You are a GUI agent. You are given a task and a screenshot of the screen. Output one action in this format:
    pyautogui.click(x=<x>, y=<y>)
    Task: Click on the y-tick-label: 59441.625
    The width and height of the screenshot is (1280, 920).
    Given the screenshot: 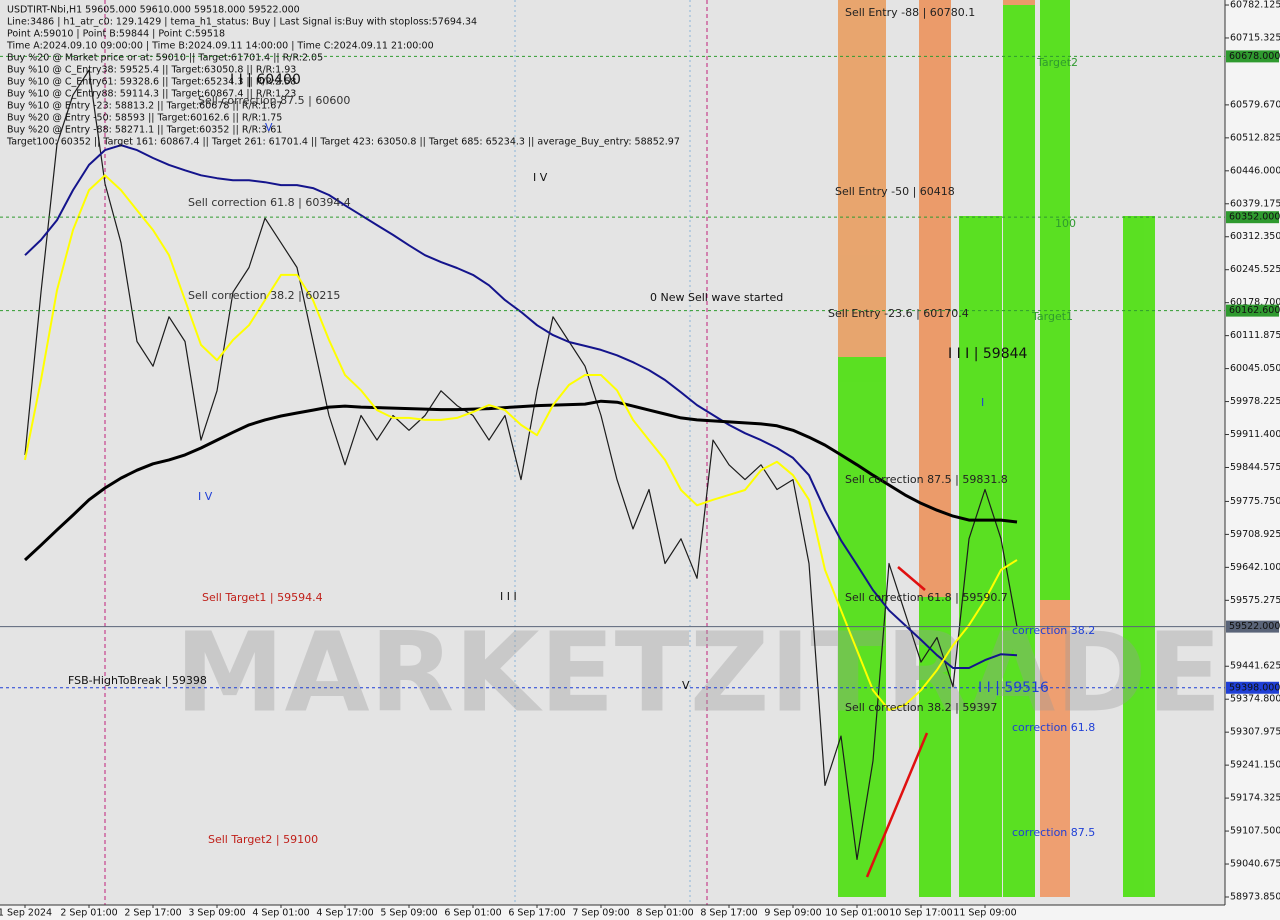 What is the action you would take?
    pyautogui.click(x=1255, y=666)
    